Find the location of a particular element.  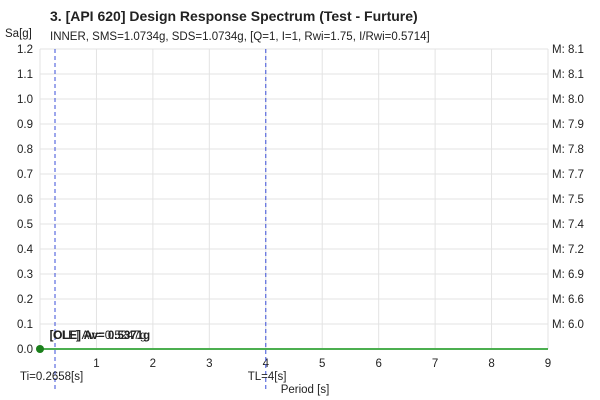

x-tick-label: 6 is located at coordinates (378, 364).